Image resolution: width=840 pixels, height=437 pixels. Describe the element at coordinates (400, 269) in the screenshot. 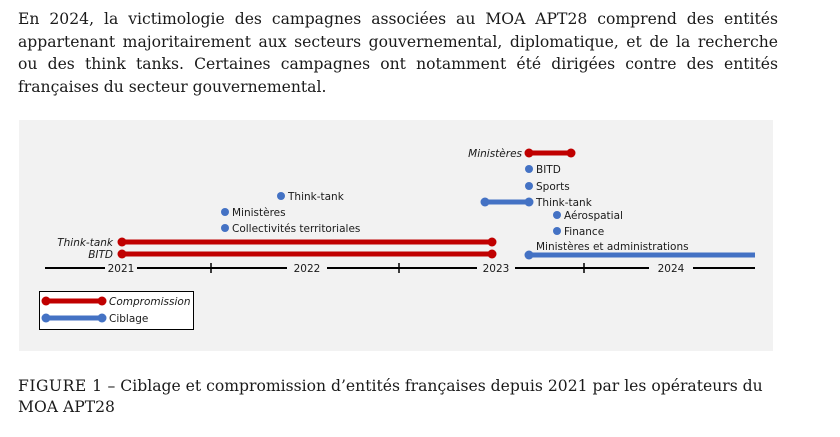

I see `timeline-axis: 2021 2022 2023 2024` at that location.